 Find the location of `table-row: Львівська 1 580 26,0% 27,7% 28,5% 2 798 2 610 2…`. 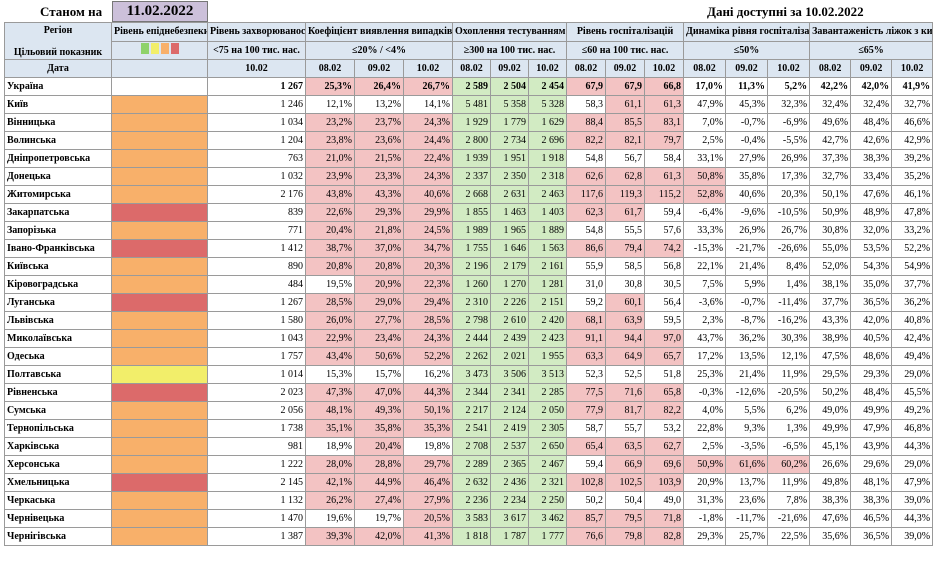

table-row: Львівська 1 580 26,0% 27,7% 28,5% 2 798 2 610 2… is located at coordinates (468, 320).